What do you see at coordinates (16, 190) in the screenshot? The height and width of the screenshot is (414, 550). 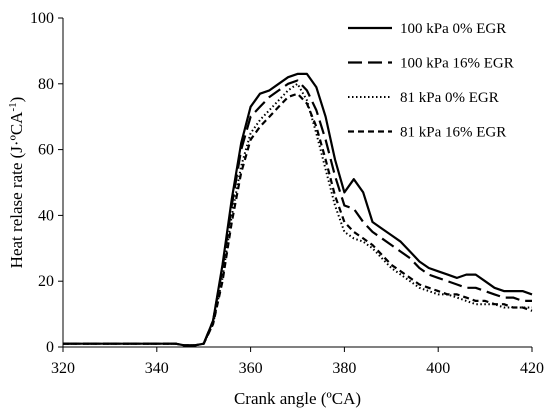 I see `y-axis-title-main: Heat relase rate (J·ºCA` at bounding box center [16, 190].